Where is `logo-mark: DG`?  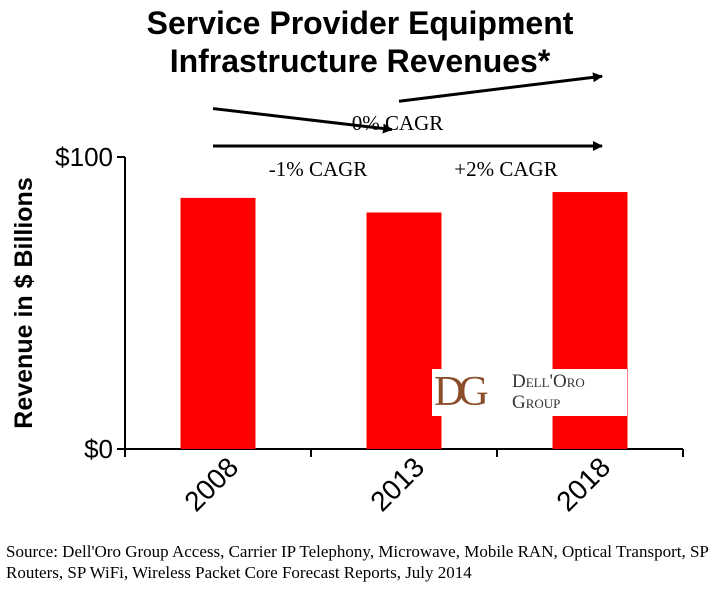
logo-mark: DG is located at coordinates (461, 392).